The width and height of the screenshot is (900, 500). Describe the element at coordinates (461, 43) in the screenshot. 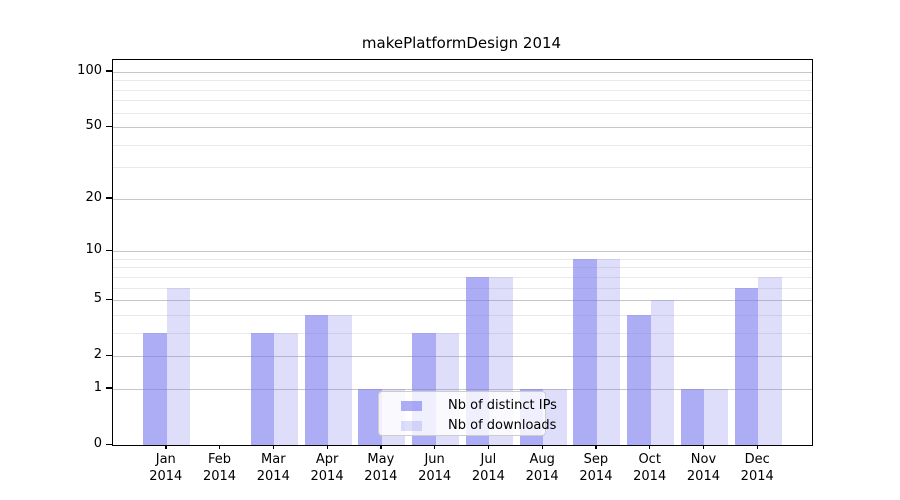

I see `chart-title: makePlatformDesign 2014` at that location.